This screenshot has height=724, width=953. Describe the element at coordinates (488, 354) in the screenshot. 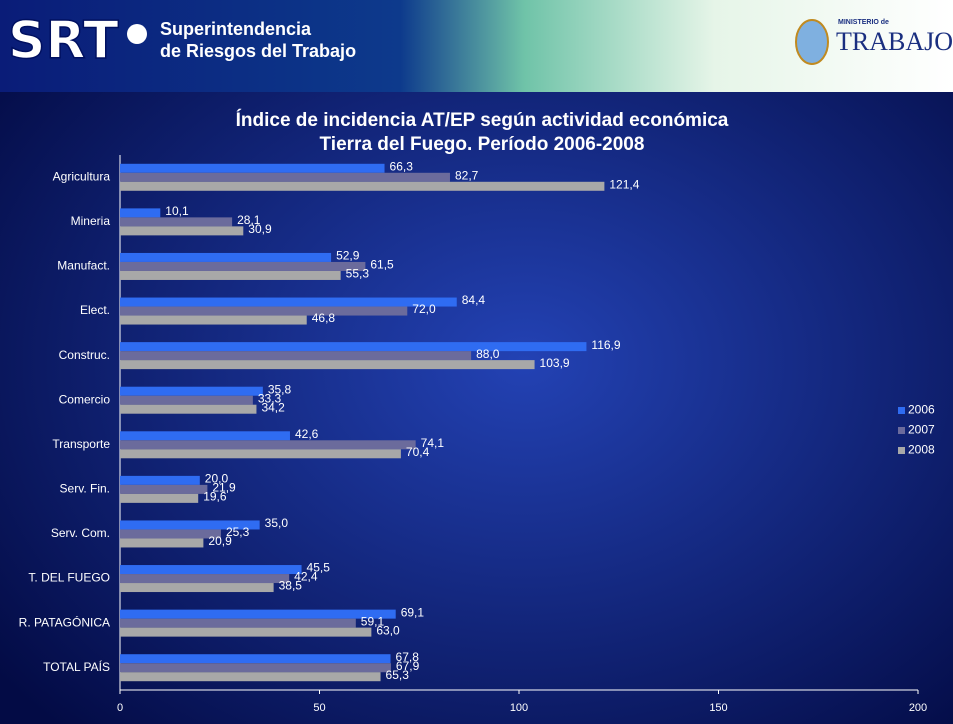

I see `data-label: 88,0` at that location.